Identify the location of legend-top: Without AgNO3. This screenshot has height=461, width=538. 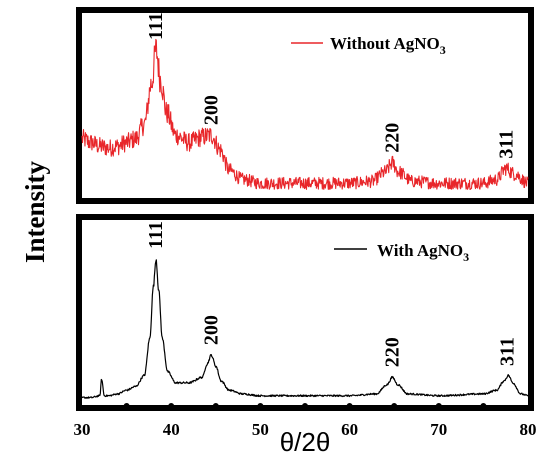
(368, 45).